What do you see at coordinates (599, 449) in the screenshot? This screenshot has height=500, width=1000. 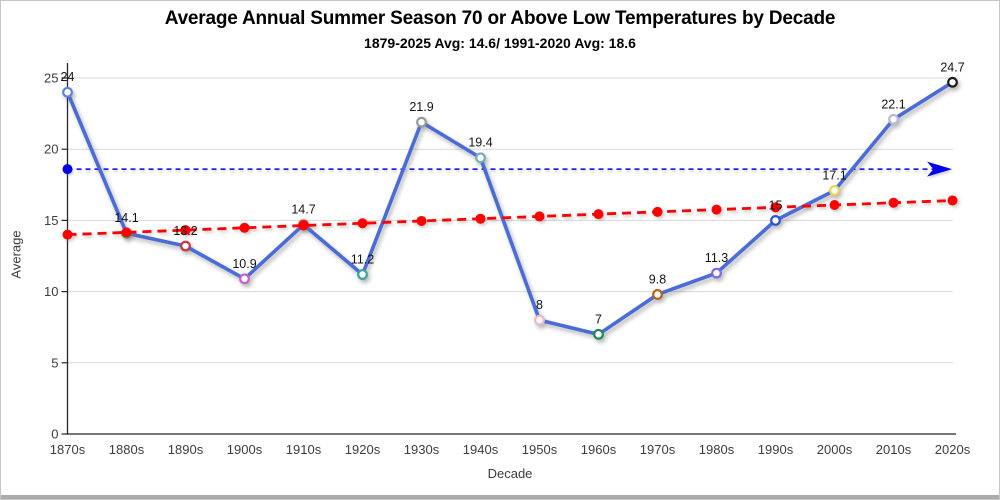 I see `x-tick-label: 1960s` at bounding box center [599, 449].